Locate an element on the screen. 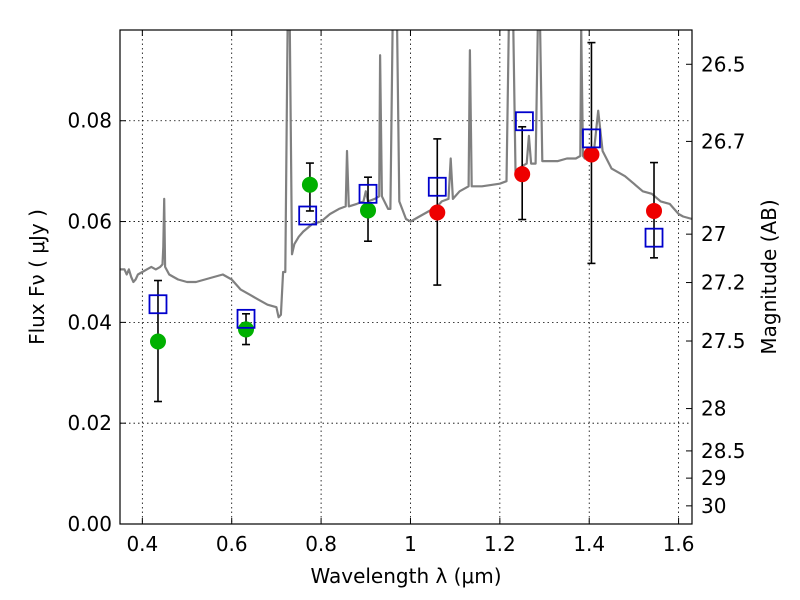 The height and width of the screenshot is (600, 800). y2-tick-label: 27.2 is located at coordinates (723, 283).